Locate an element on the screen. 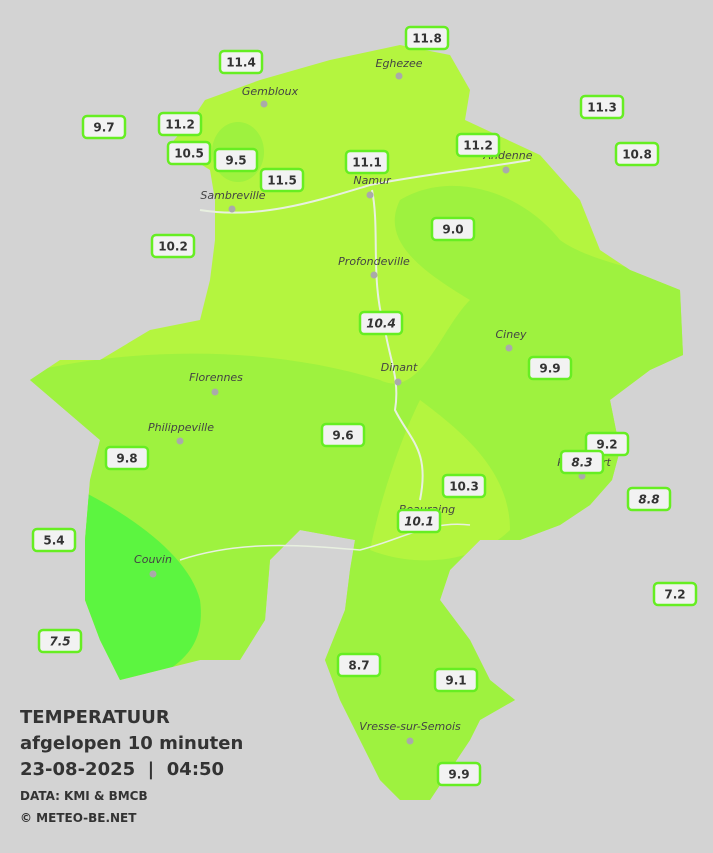 The width and height of the screenshot is (713, 853). station-value: 8.7 is located at coordinates (358, 666).